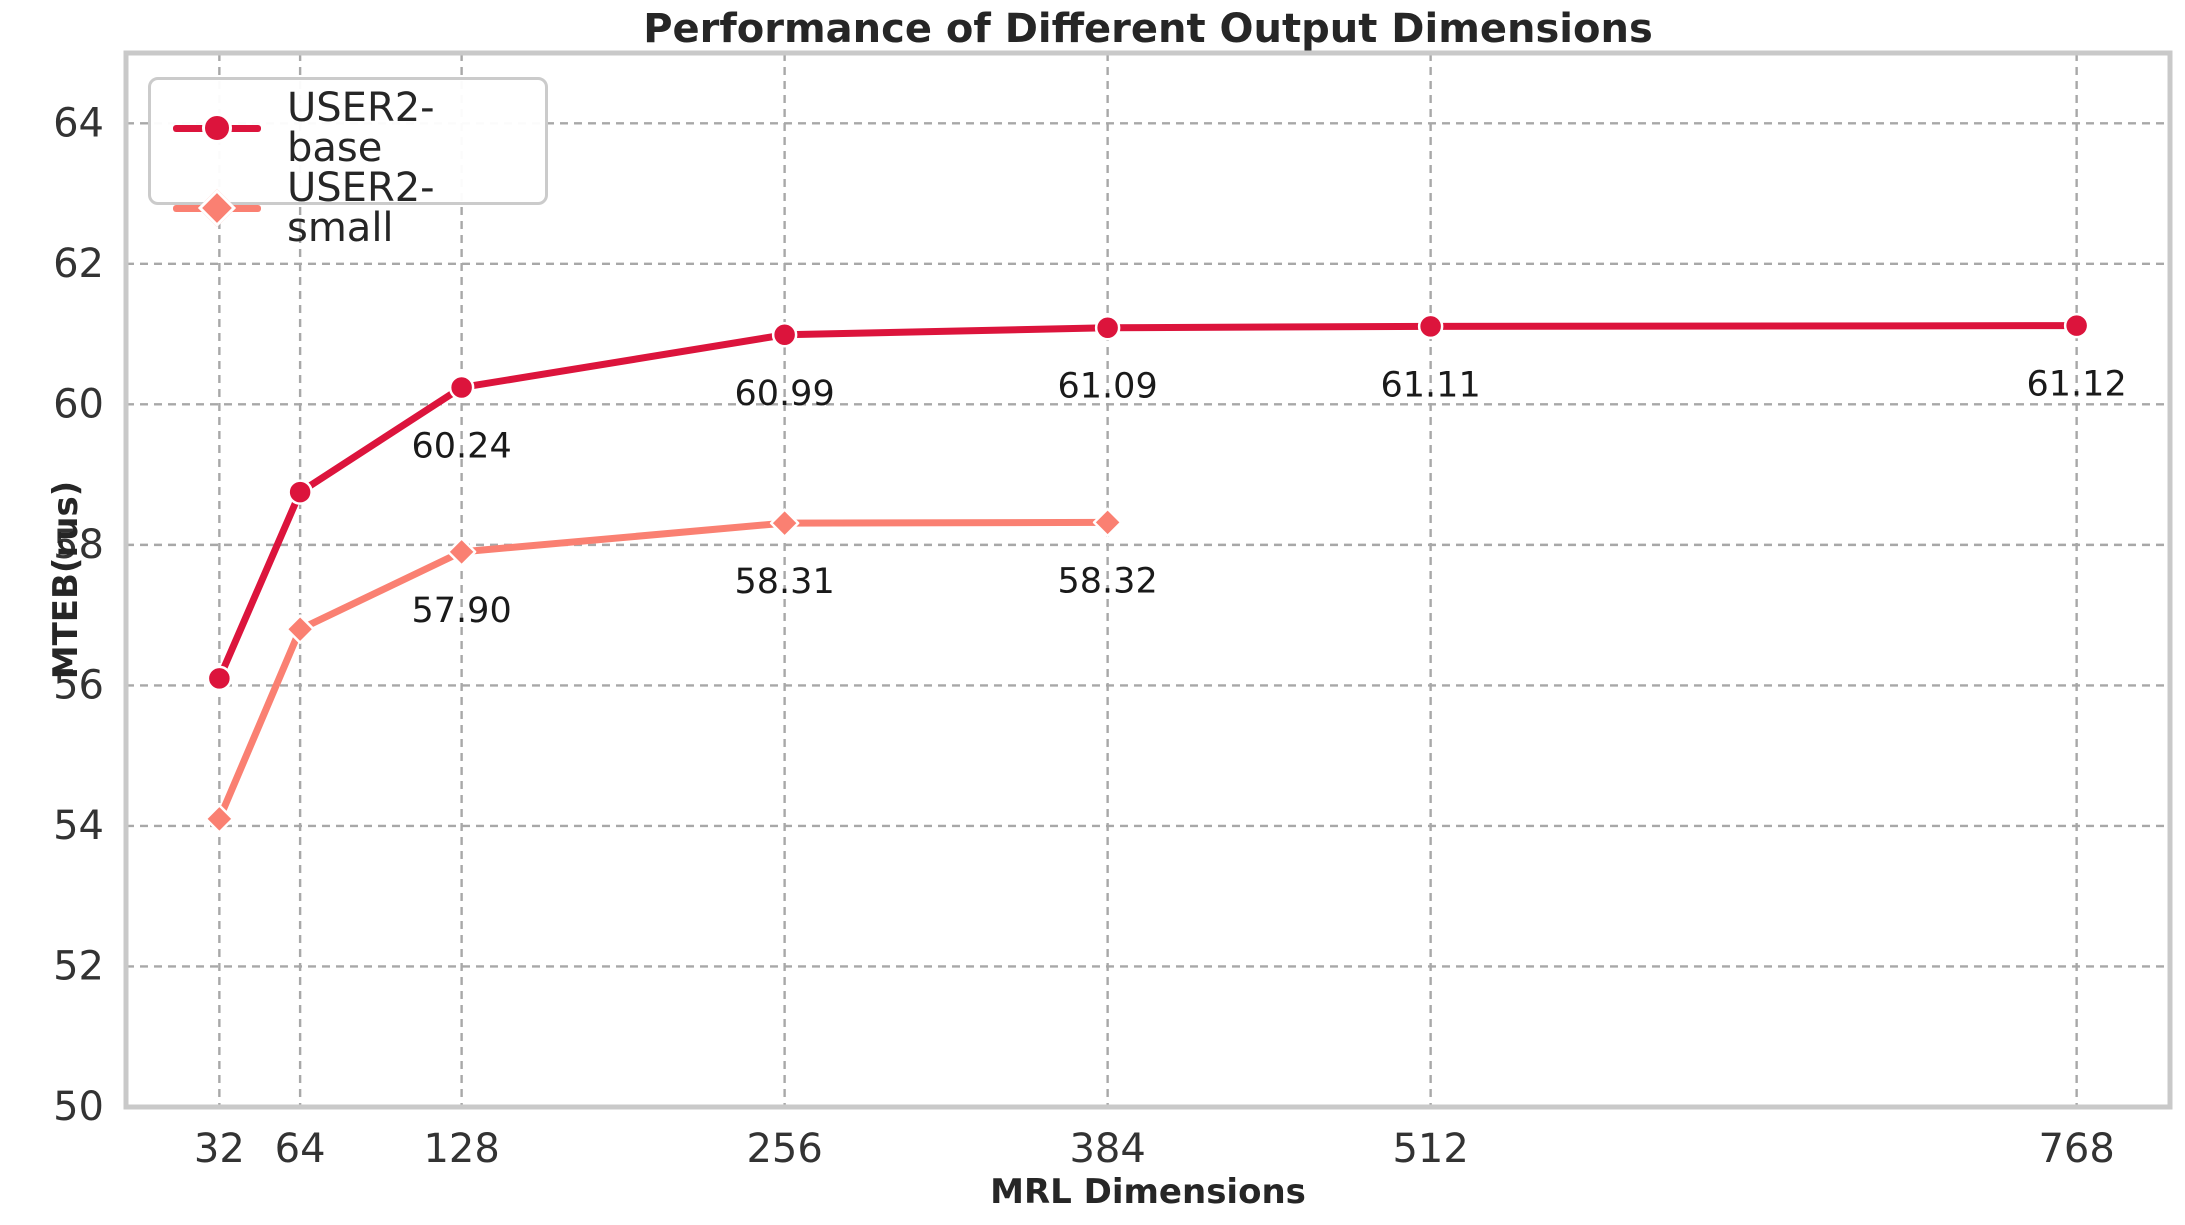 The width and height of the screenshot is (2185, 1225). What do you see at coordinates (66, 580) in the screenshot?
I see `y-axis-label: MTEB(rus)` at bounding box center [66, 580].